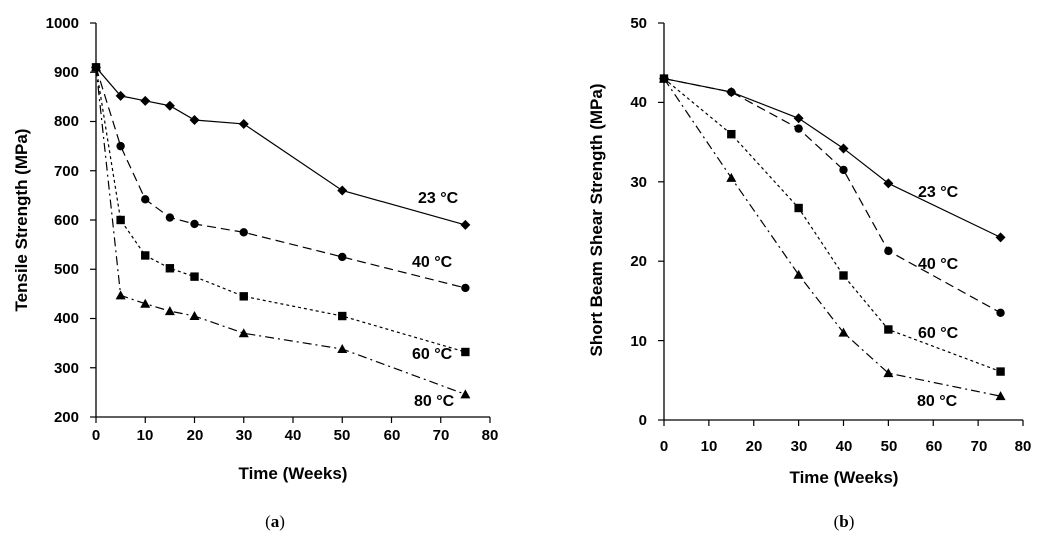 The image size is (1045, 537). What do you see at coordinates (638, 182) in the screenshot?
I see `panel-b-ytick-label: 30` at bounding box center [638, 182].